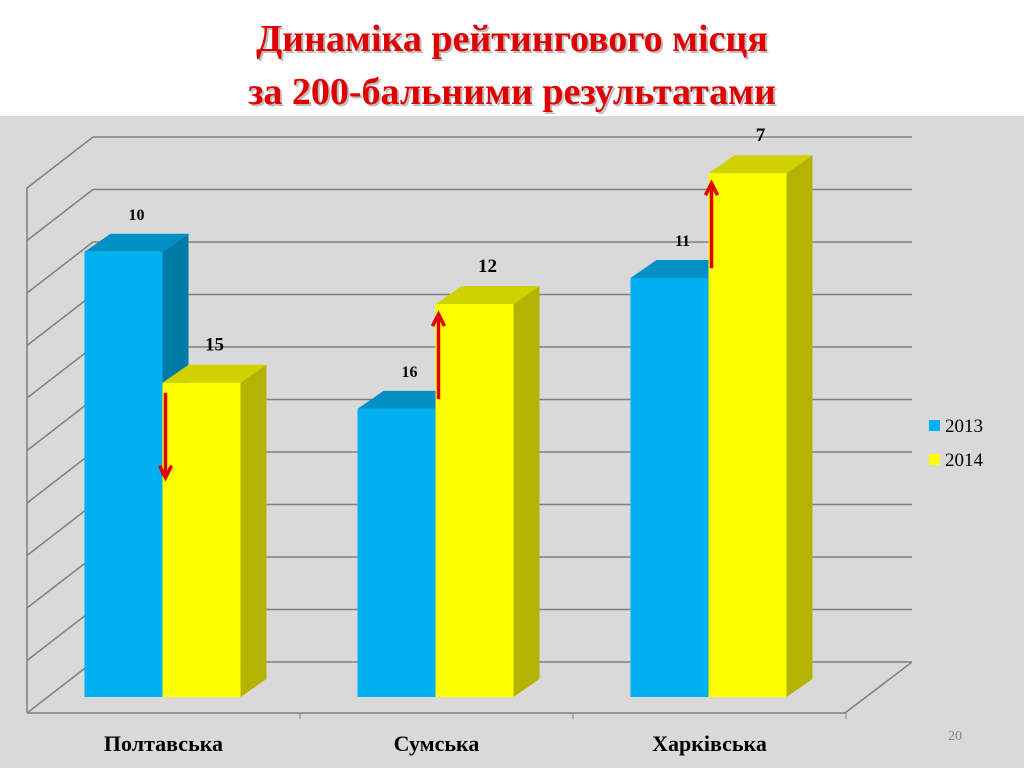  Describe the element at coordinates (964, 426) in the screenshot. I see `legend-label: 2013` at that location.